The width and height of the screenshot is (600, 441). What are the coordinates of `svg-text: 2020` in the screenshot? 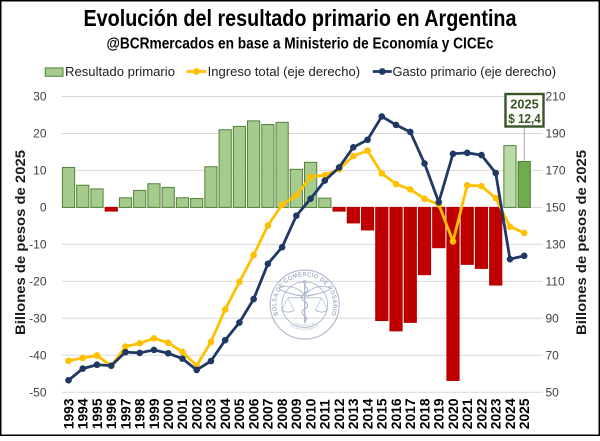 It's located at (453, 413).